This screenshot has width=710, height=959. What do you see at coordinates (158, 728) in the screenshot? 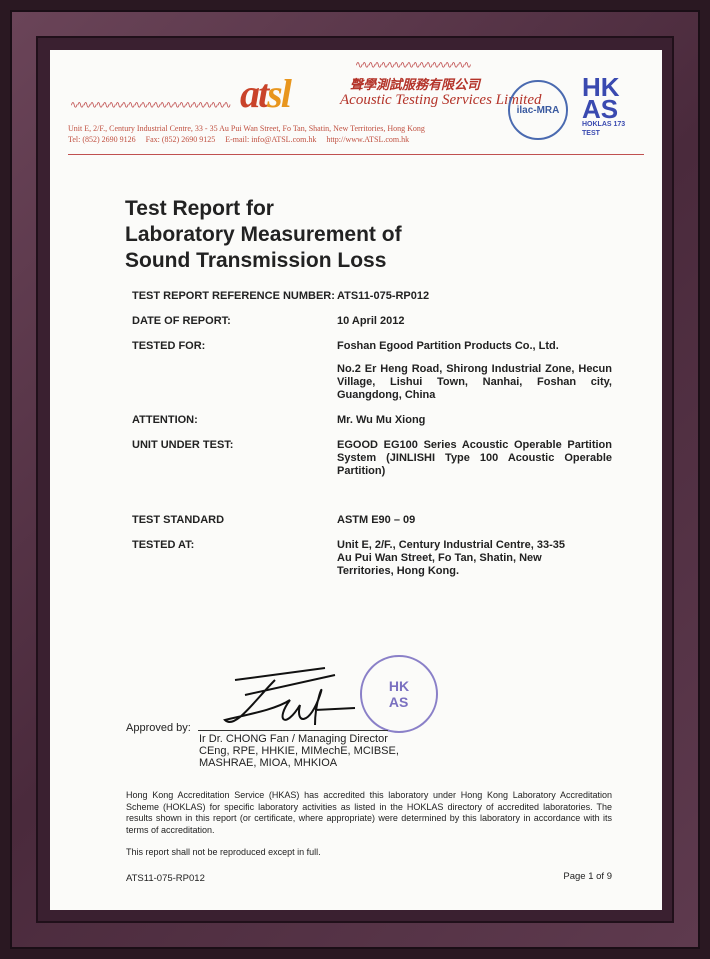
I see `approved-by-label: Approved by:` at bounding box center [158, 728].